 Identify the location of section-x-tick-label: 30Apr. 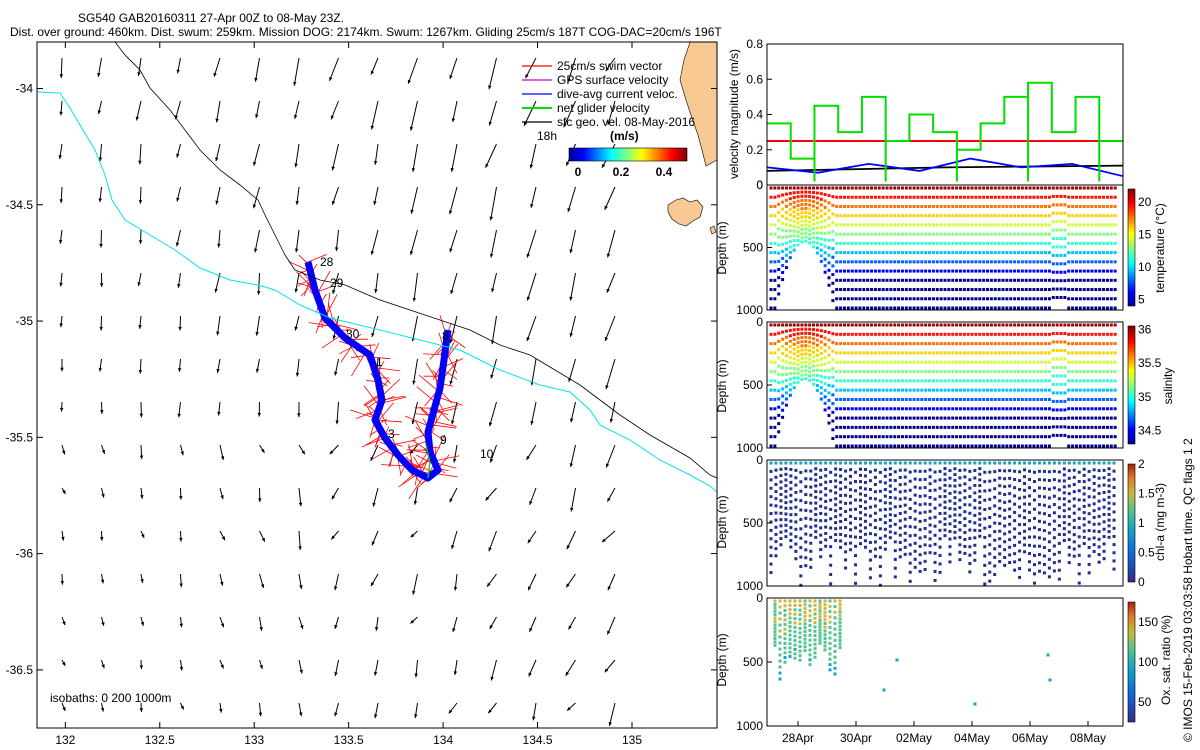
(856, 738).